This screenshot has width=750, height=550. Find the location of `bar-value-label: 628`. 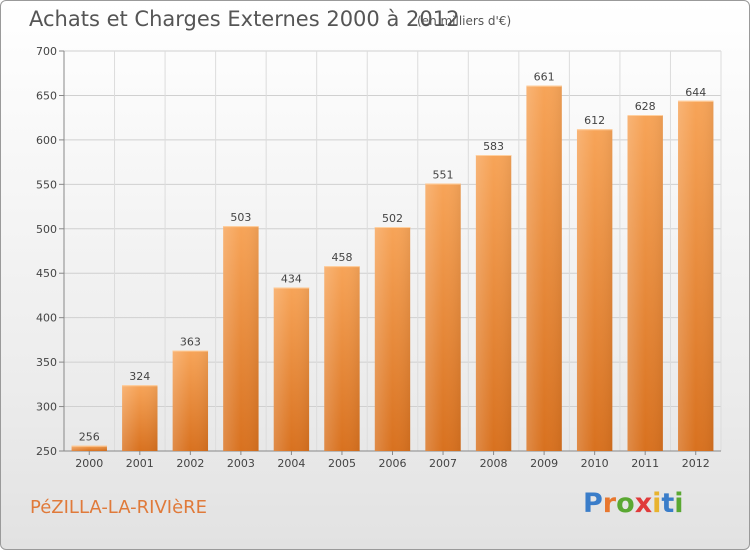

bar-value-label: 628 is located at coordinates (645, 106).